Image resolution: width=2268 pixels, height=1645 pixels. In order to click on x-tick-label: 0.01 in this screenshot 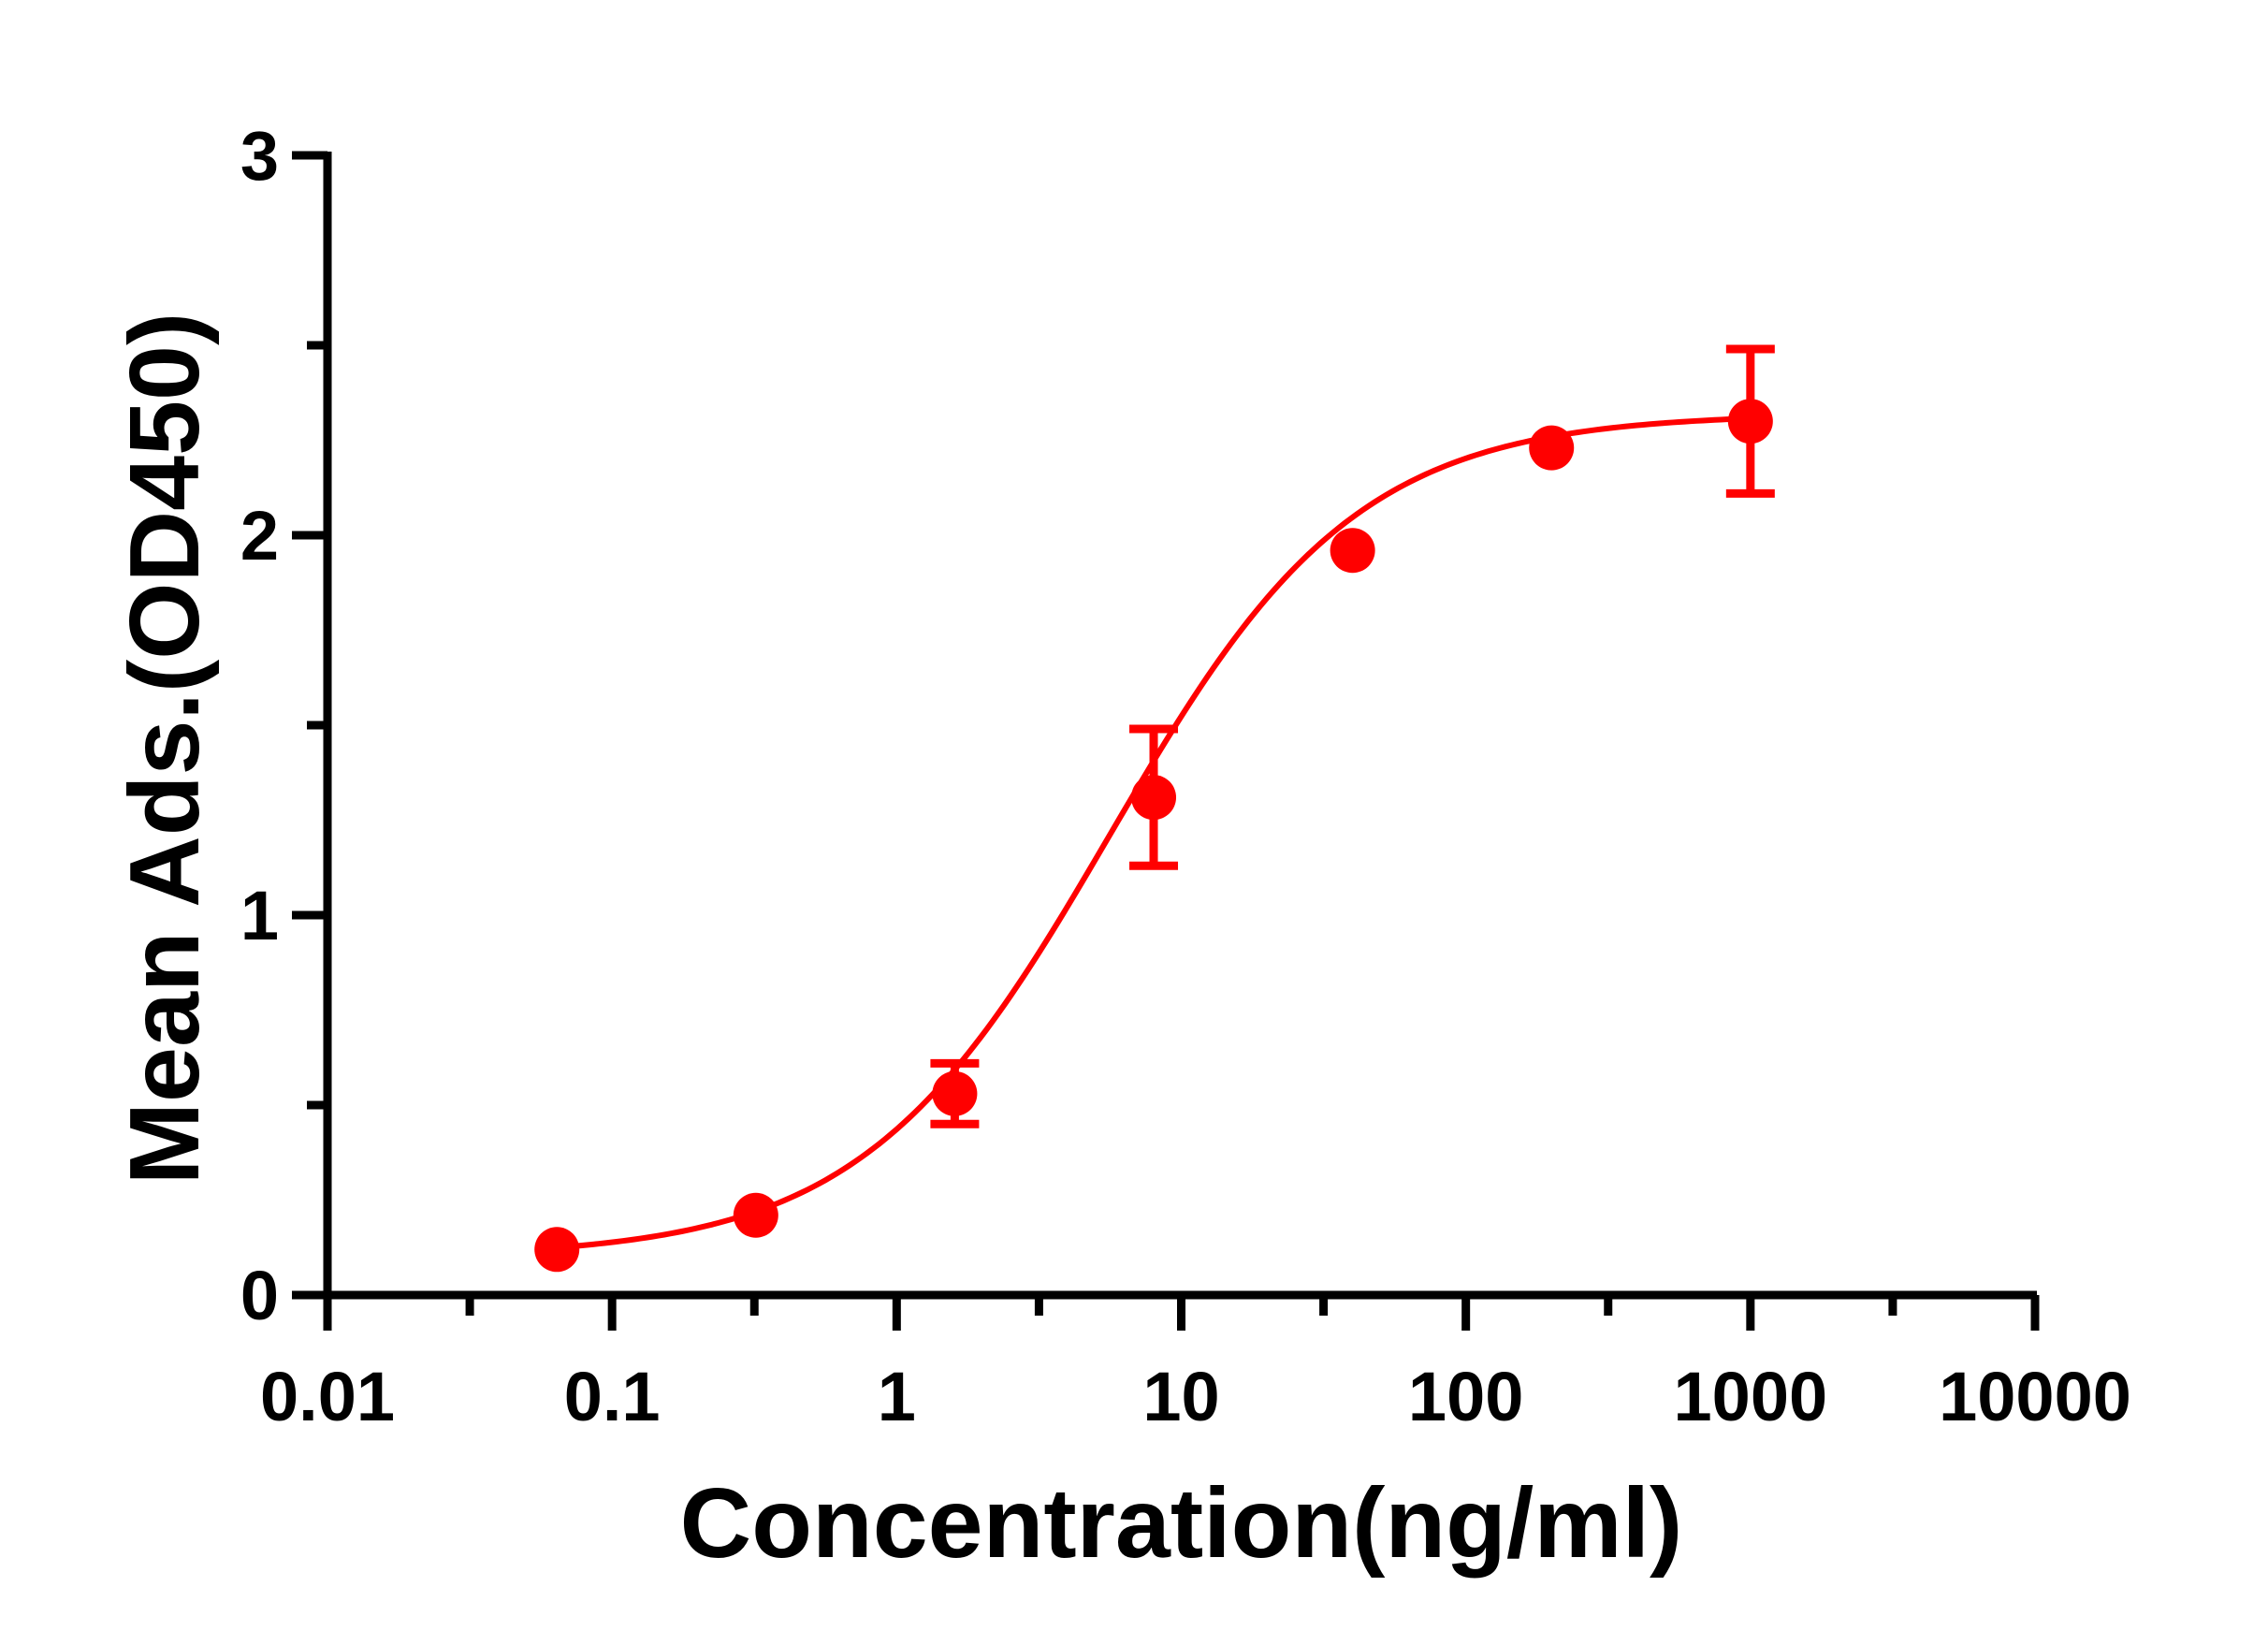, I will do `click(328, 1396)`.